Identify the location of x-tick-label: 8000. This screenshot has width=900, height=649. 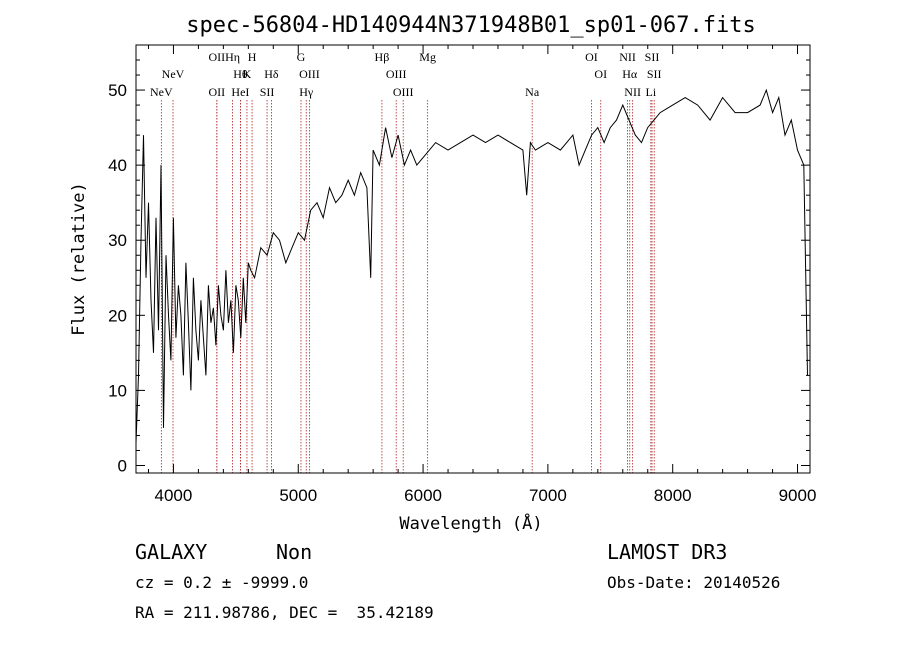
(673, 495).